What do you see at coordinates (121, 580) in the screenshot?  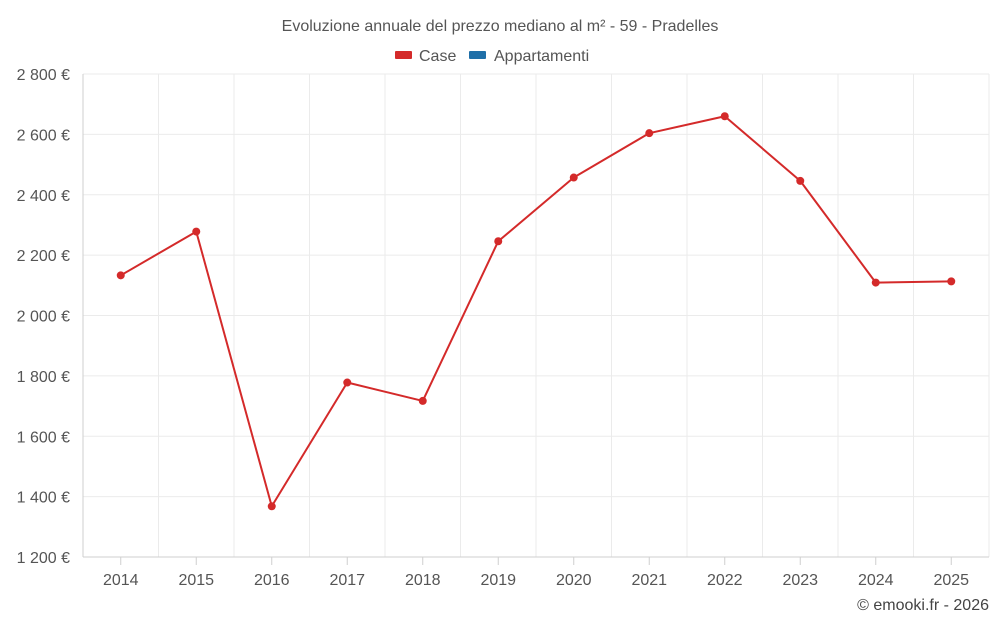 I see `x-tick-label: 2014` at bounding box center [121, 580].